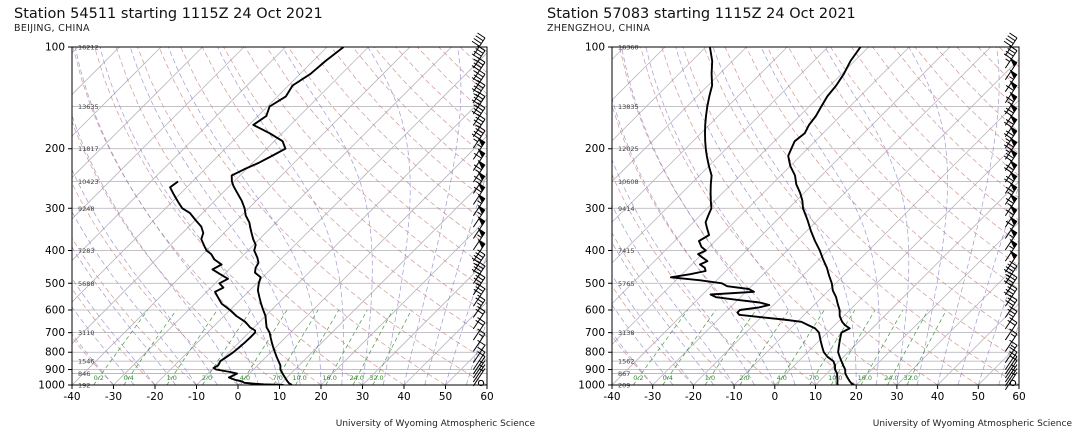 This screenshot has width=1080, height=436. Describe the element at coordinates (595, 209) in the screenshot. I see `pressure-tick-label: 300` at that location.